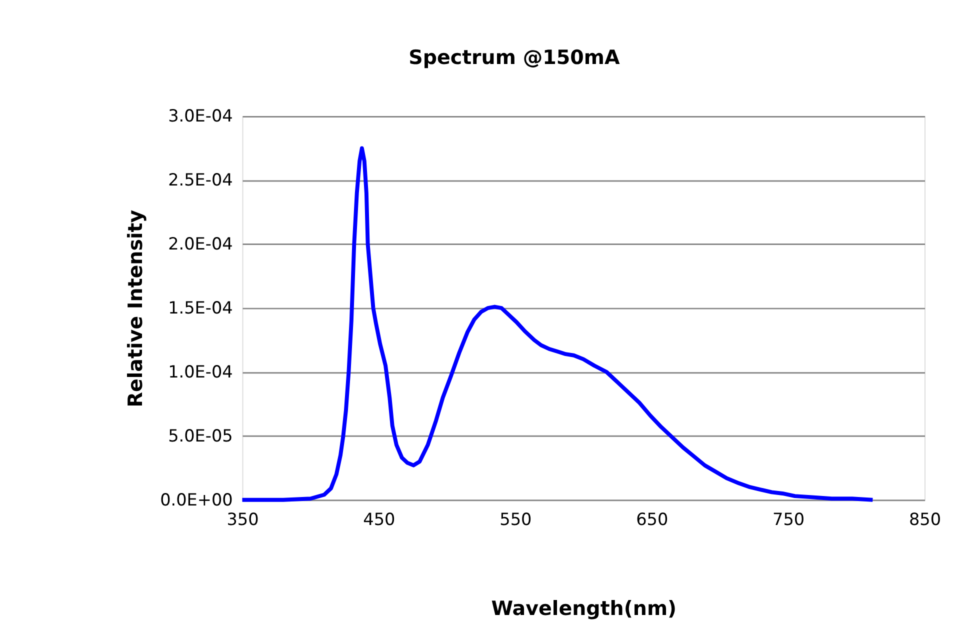 The width and height of the screenshot is (971, 633). I want to click on x-tick-label: 550, so click(516, 519).